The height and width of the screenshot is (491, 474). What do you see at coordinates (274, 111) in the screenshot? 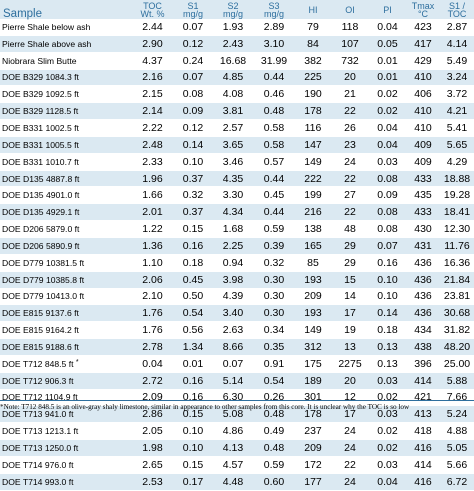
I see `cell-s3: 0.48` at bounding box center [274, 111].